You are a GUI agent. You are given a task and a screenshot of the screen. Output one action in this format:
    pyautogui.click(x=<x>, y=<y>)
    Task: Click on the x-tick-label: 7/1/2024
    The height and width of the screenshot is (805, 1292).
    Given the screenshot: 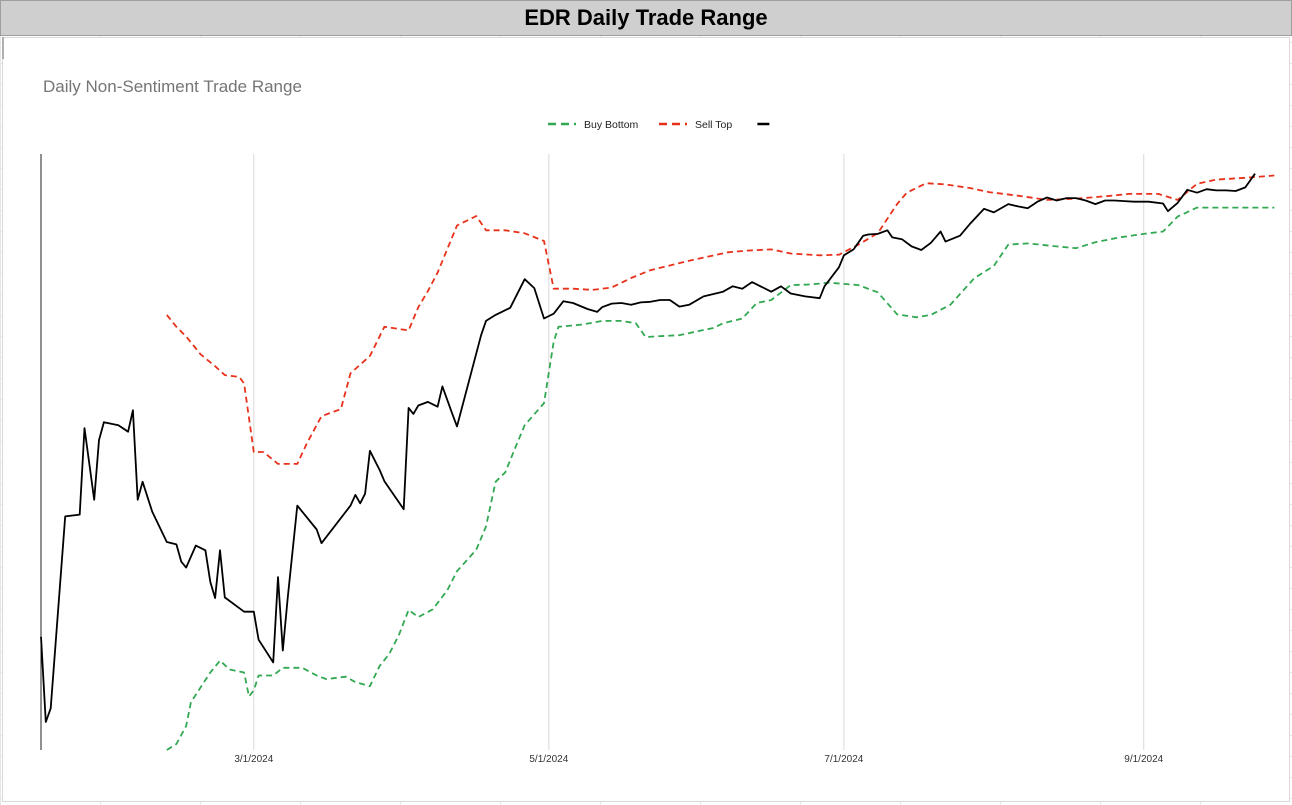 What is the action you would take?
    pyautogui.click(x=843, y=759)
    